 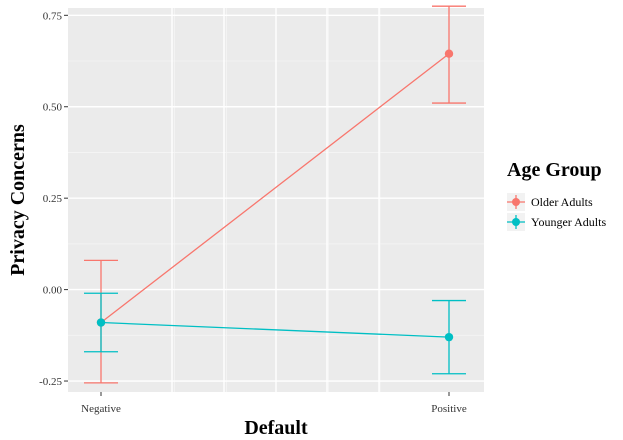 I want to click on legend-title: Age Group, so click(x=554, y=170).